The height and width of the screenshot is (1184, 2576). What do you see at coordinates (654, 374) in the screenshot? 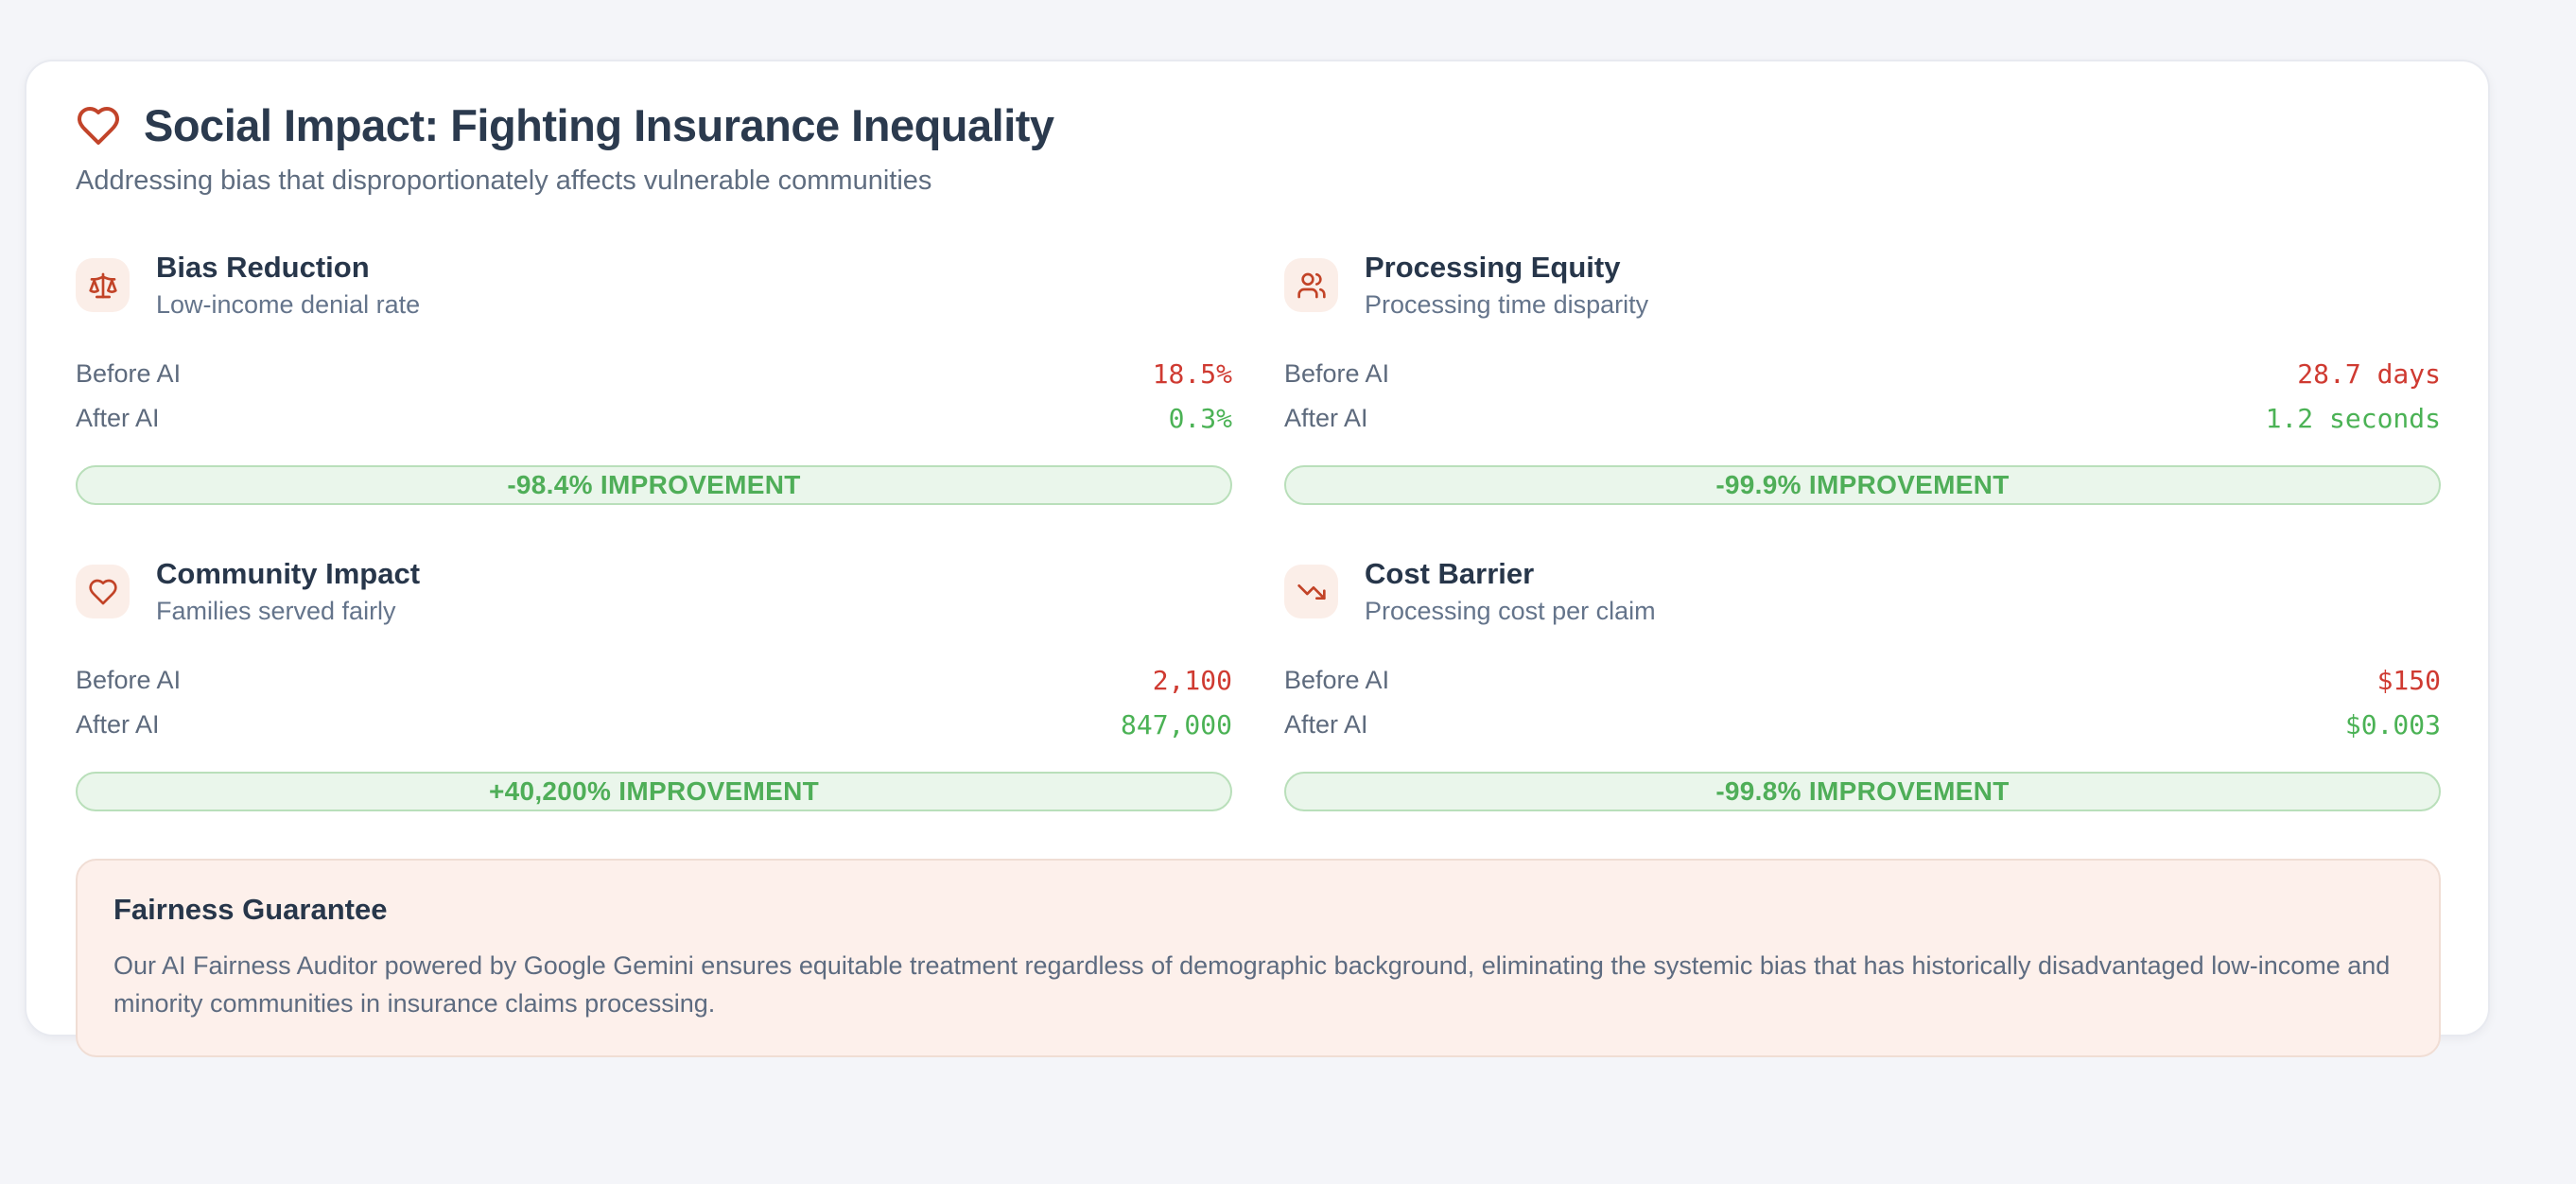
I see `before-ai-row: Before AI 18.5%` at bounding box center [654, 374].